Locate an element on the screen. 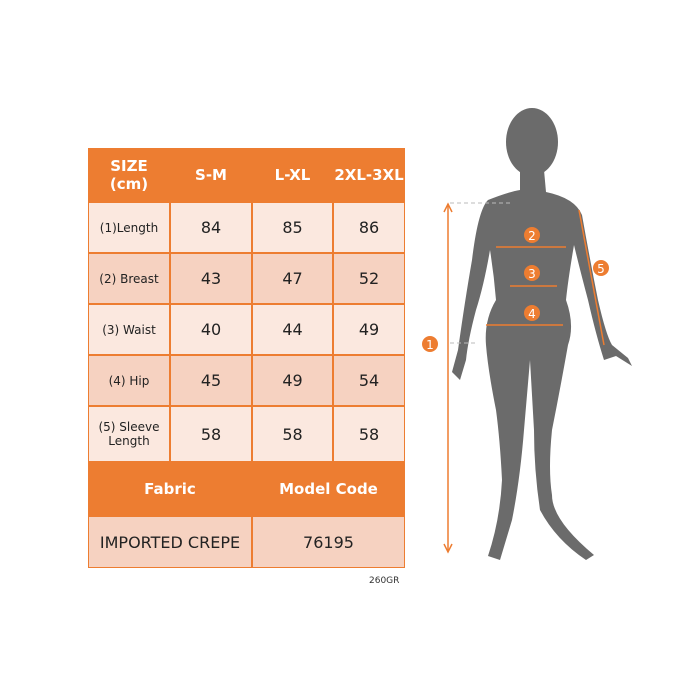  cell: 86 is located at coordinates (369, 227).